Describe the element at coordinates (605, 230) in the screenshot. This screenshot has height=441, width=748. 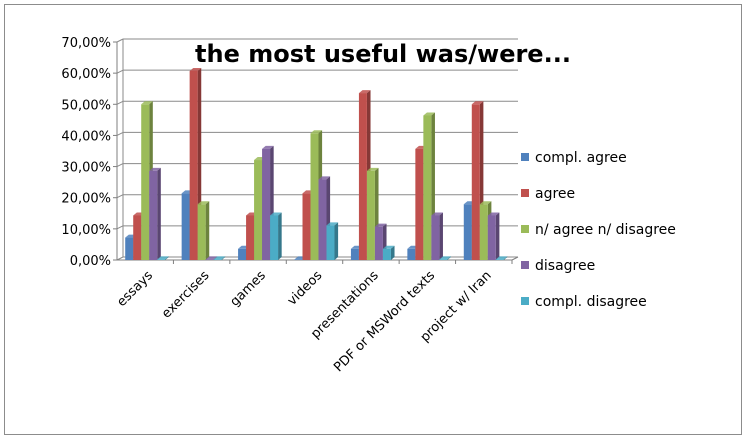
I see `legend-label: n/ agree n/ disagree` at that location.